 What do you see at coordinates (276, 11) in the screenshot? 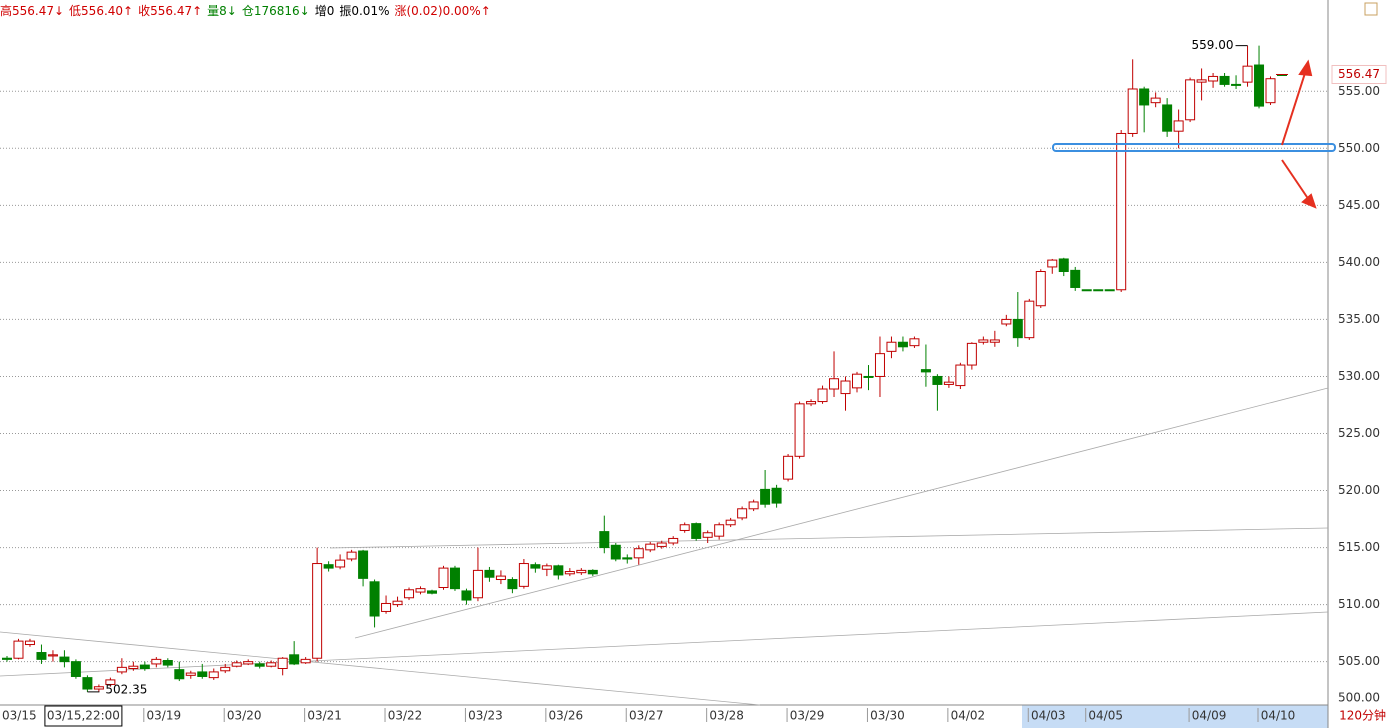
I see `header-item: 仓176816↓` at bounding box center [276, 11].